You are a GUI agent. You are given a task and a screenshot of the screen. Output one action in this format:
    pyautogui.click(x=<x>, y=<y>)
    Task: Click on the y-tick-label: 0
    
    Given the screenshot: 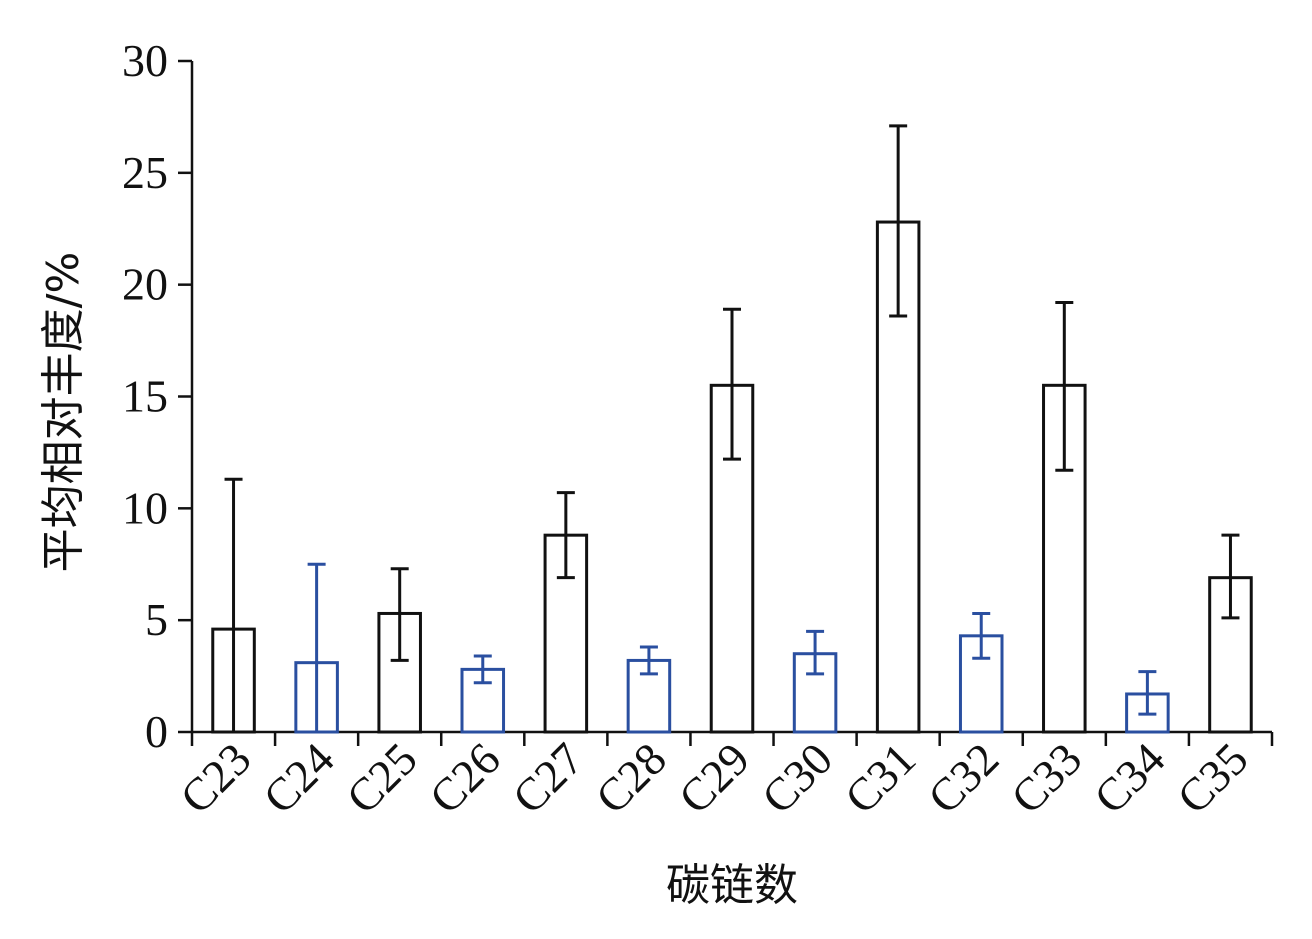 What is the action you would take?
    pyautogui.click(x=156, y=731)
    